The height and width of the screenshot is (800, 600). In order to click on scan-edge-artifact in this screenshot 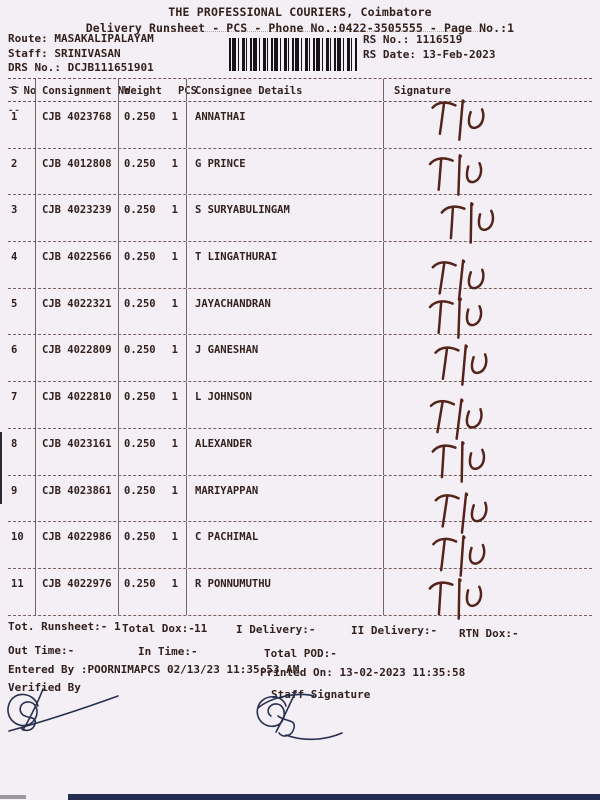, I will do `click(1, 468)`.